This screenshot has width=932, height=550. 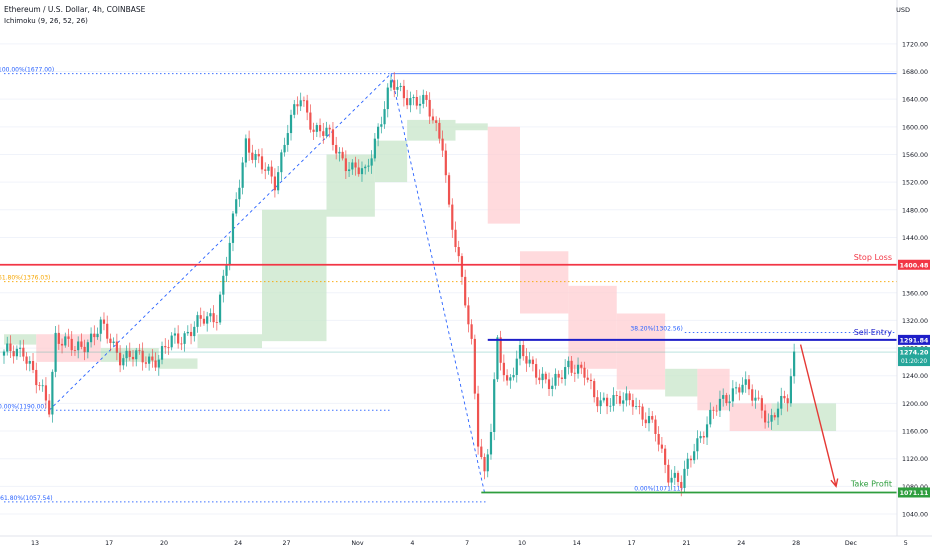 I want to click on y-tick-label: 1120.00, so click(x=915, y=459).